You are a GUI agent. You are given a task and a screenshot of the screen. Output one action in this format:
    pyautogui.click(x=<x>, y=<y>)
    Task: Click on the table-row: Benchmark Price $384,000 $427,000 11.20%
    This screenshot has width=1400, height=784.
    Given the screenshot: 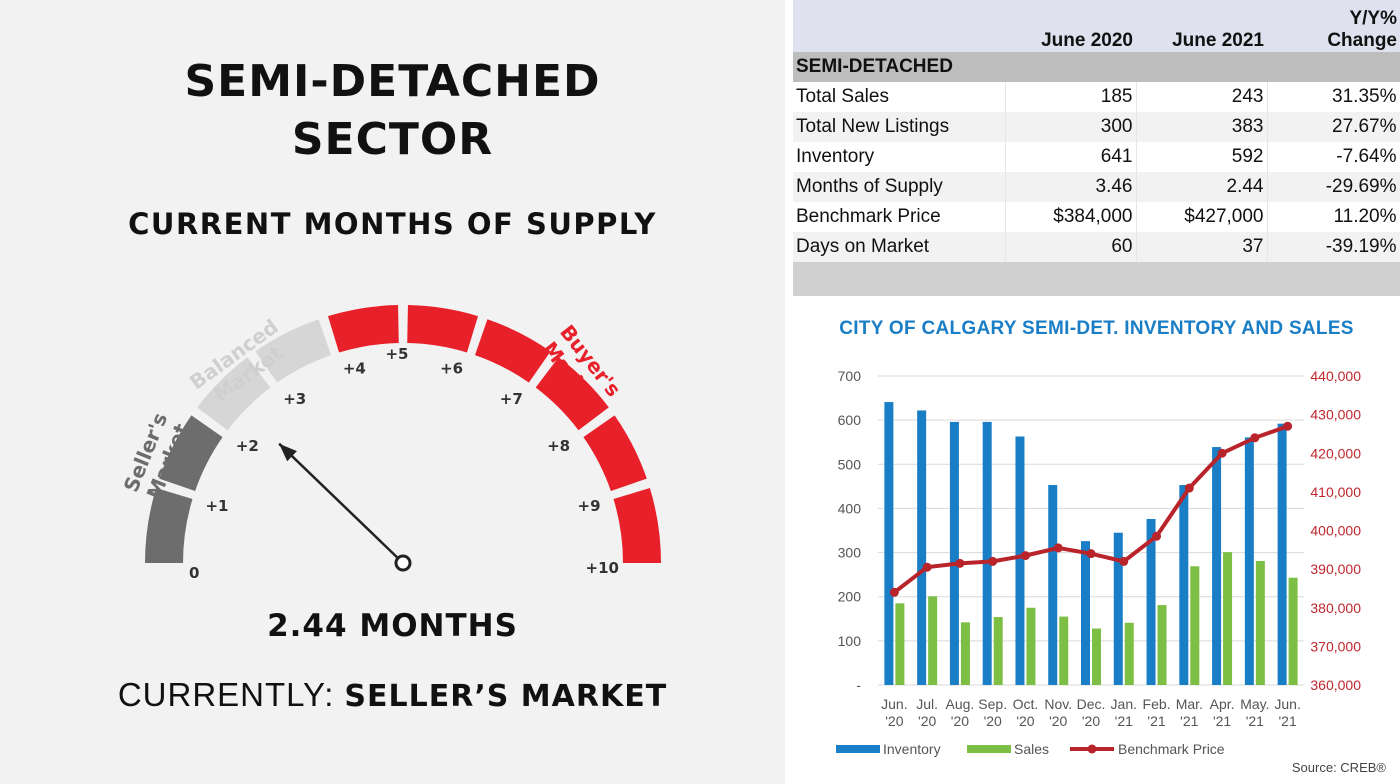 What is the action you would take?
    pyautogui.click(x=1096, y=217)
    